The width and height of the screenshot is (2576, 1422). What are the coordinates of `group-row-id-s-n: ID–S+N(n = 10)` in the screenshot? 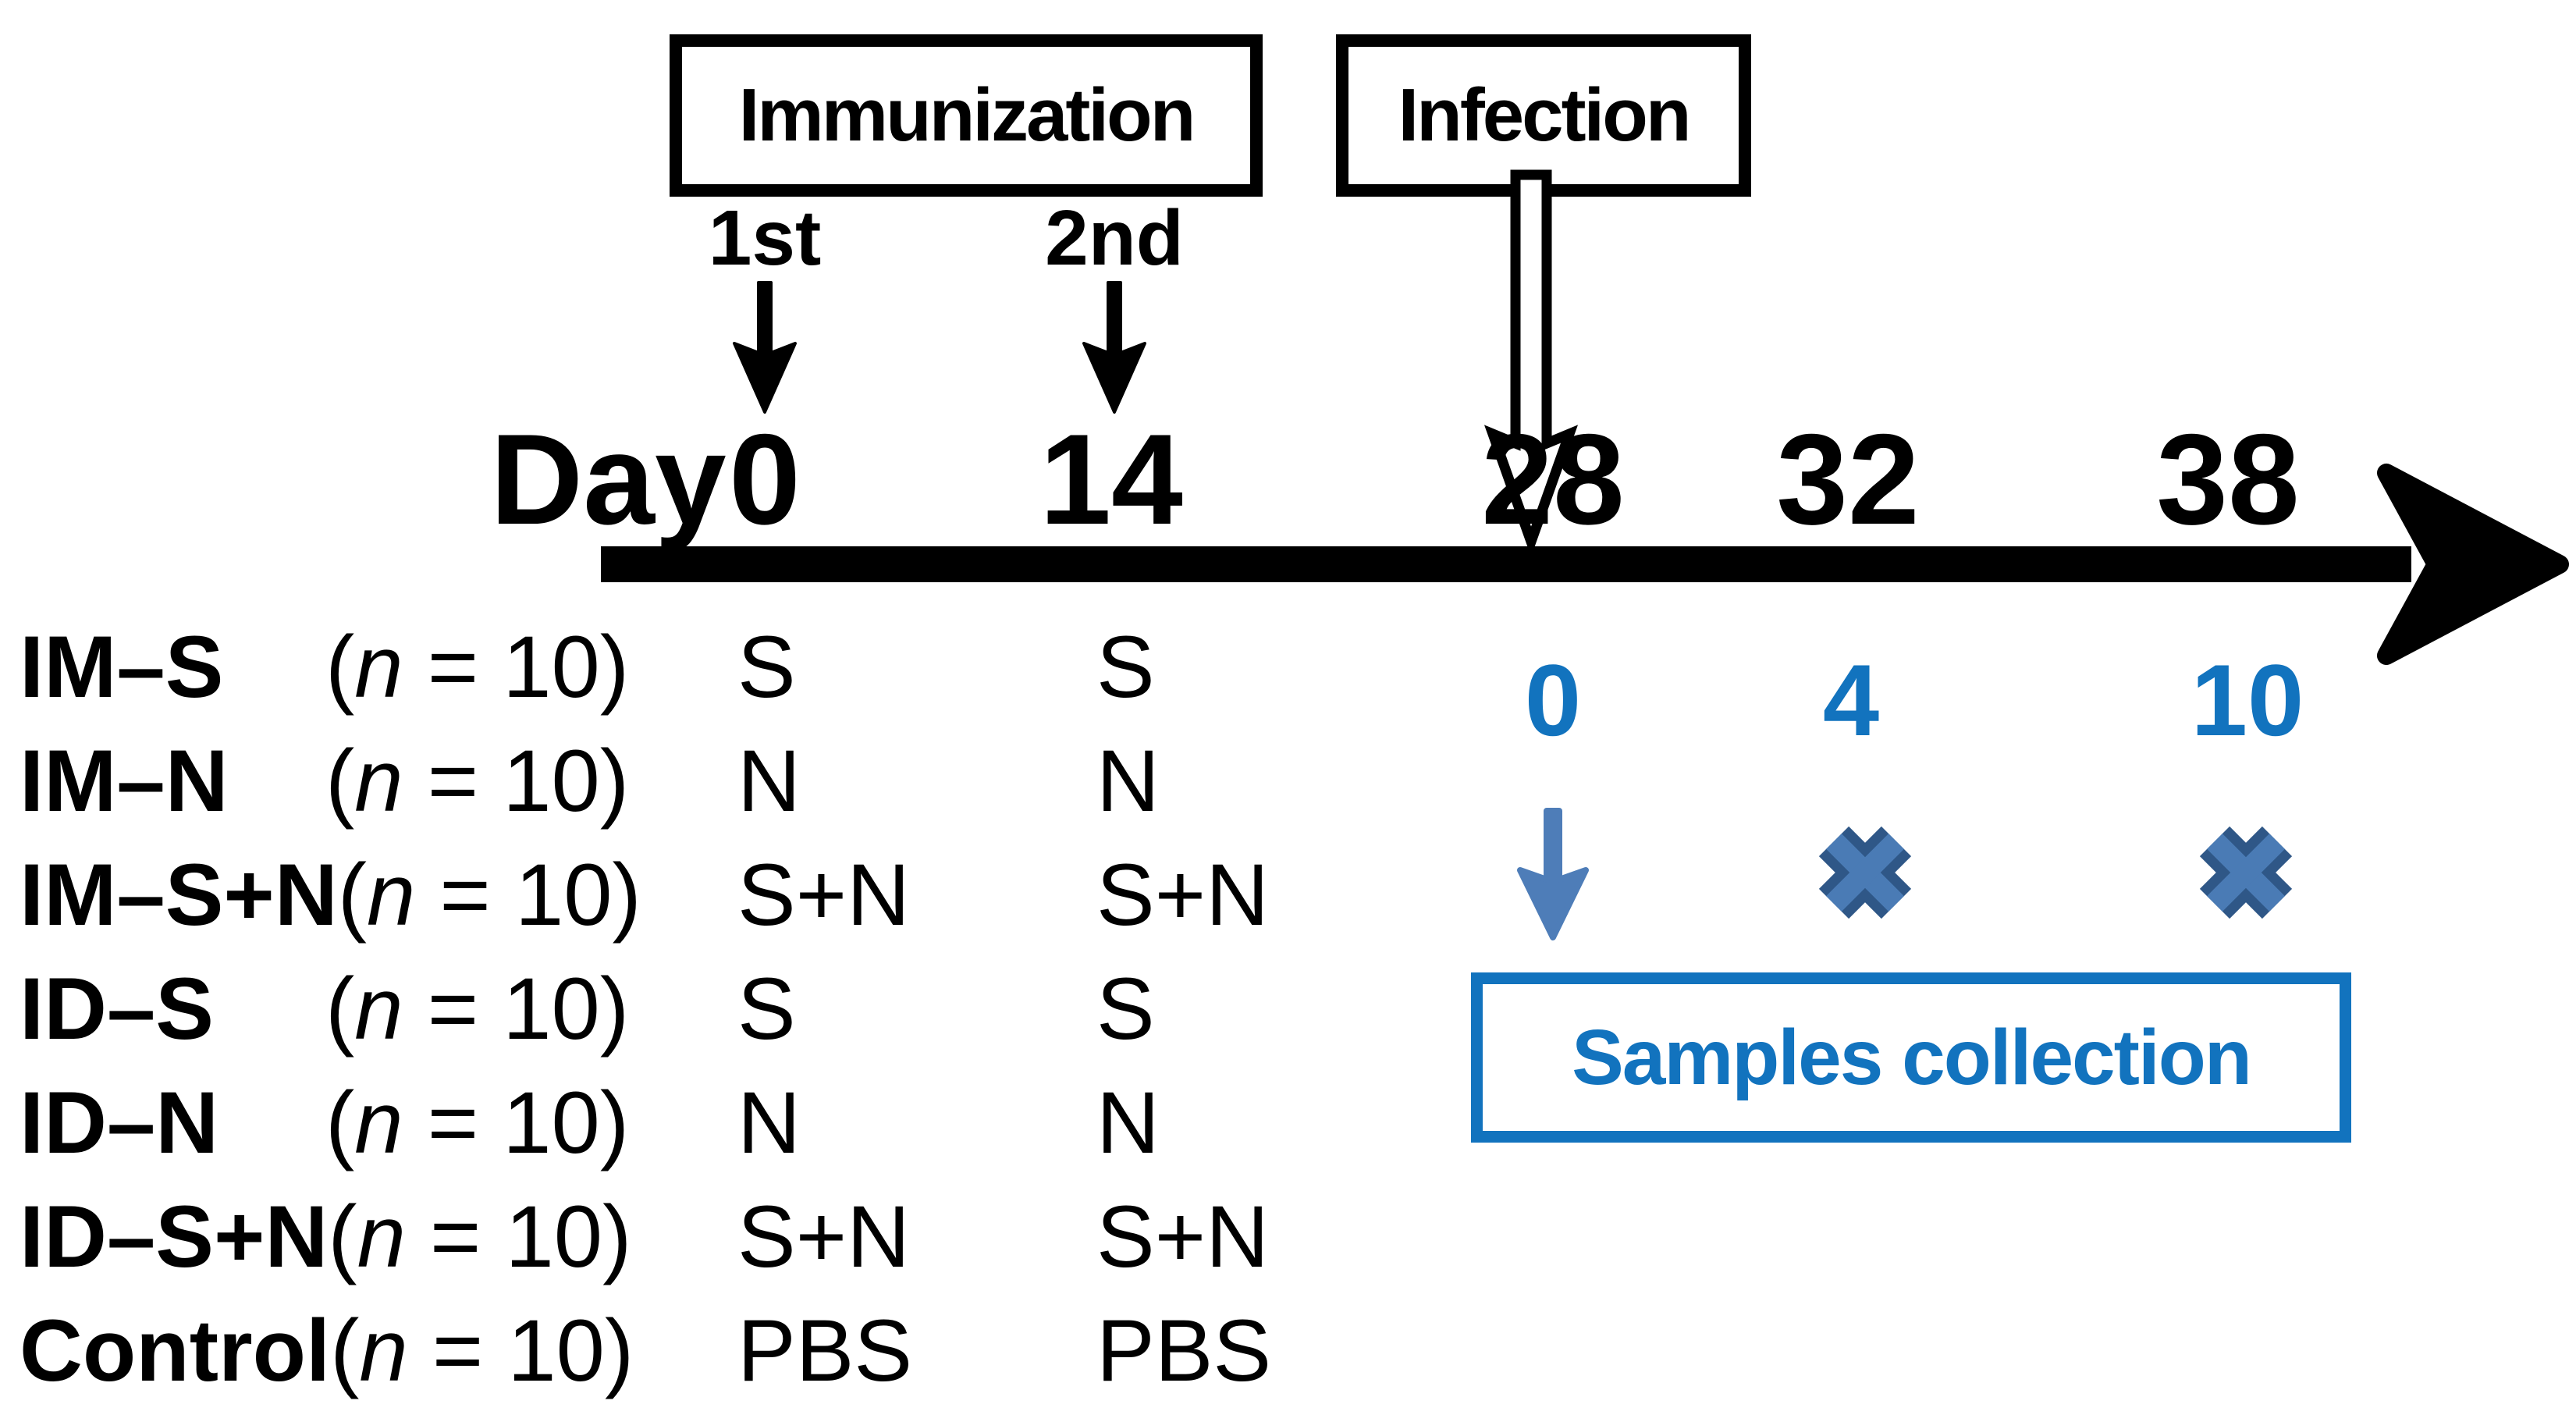 It's located at (331, 1237).